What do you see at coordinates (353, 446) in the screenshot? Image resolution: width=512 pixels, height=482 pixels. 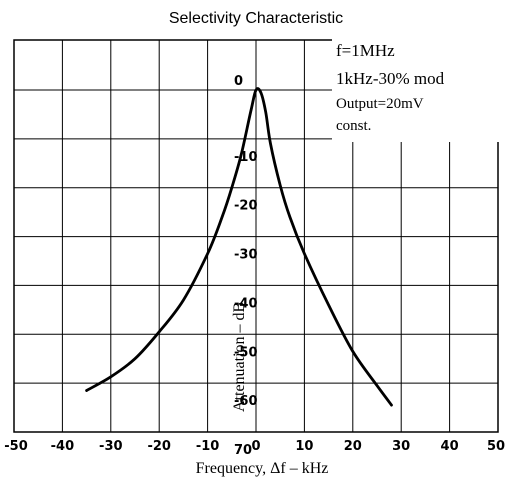 I see `x-tick-label: 20` at bounding box center [353, 446].